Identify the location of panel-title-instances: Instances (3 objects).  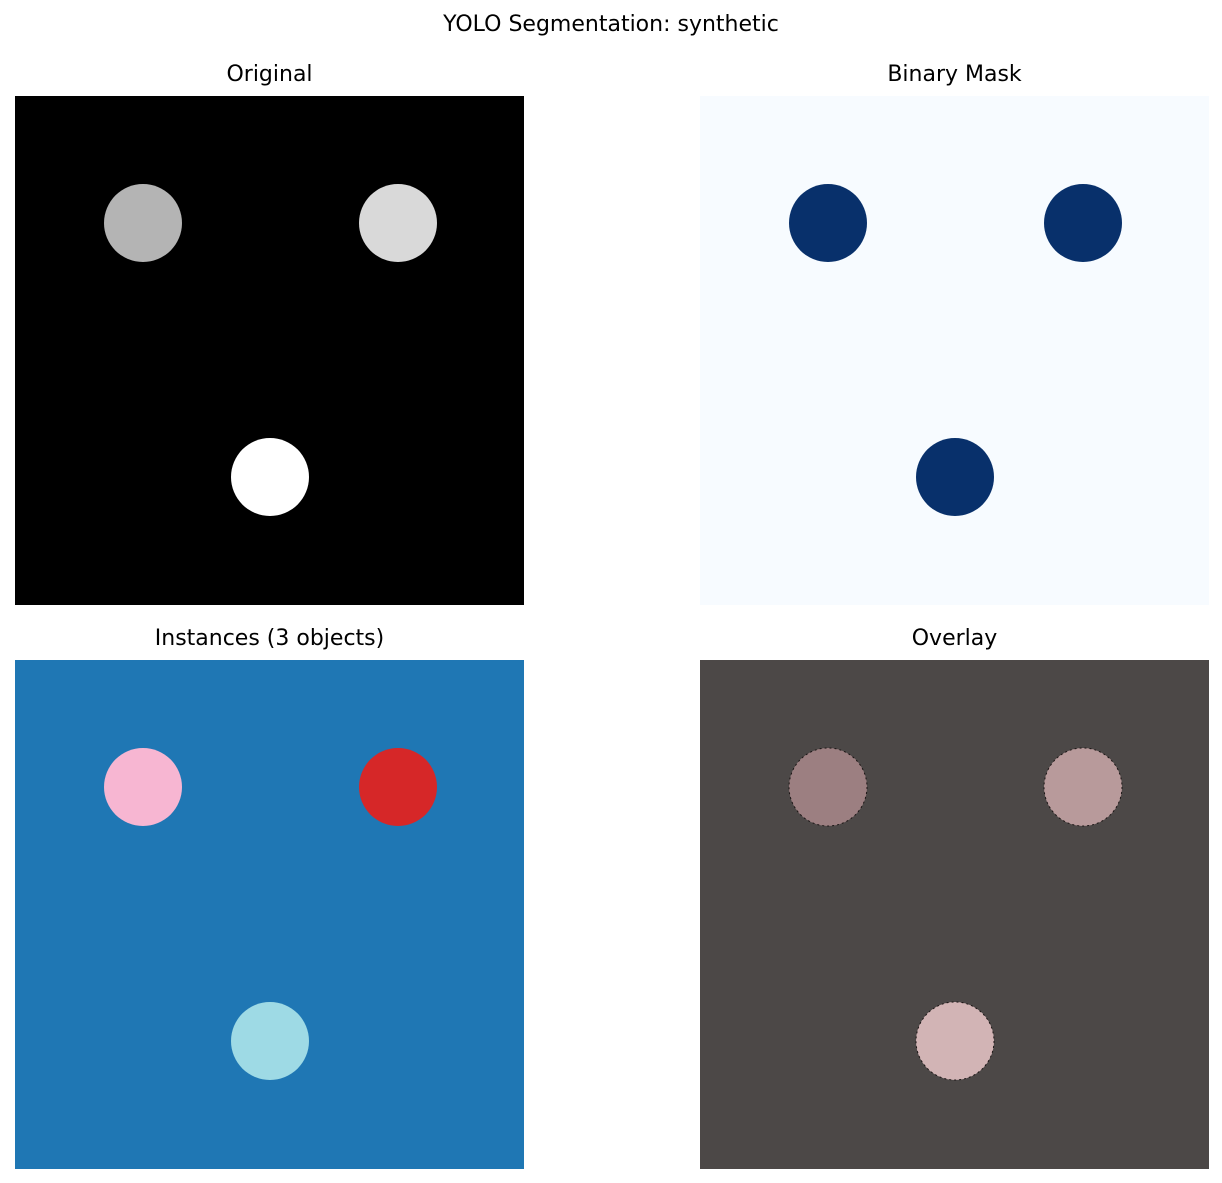
(269, 638).